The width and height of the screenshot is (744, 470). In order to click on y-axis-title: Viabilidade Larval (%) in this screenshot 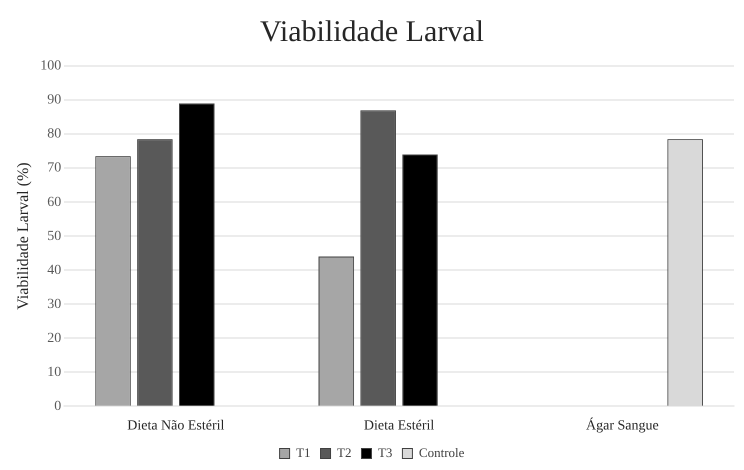, I will do `click(23, 236)`.